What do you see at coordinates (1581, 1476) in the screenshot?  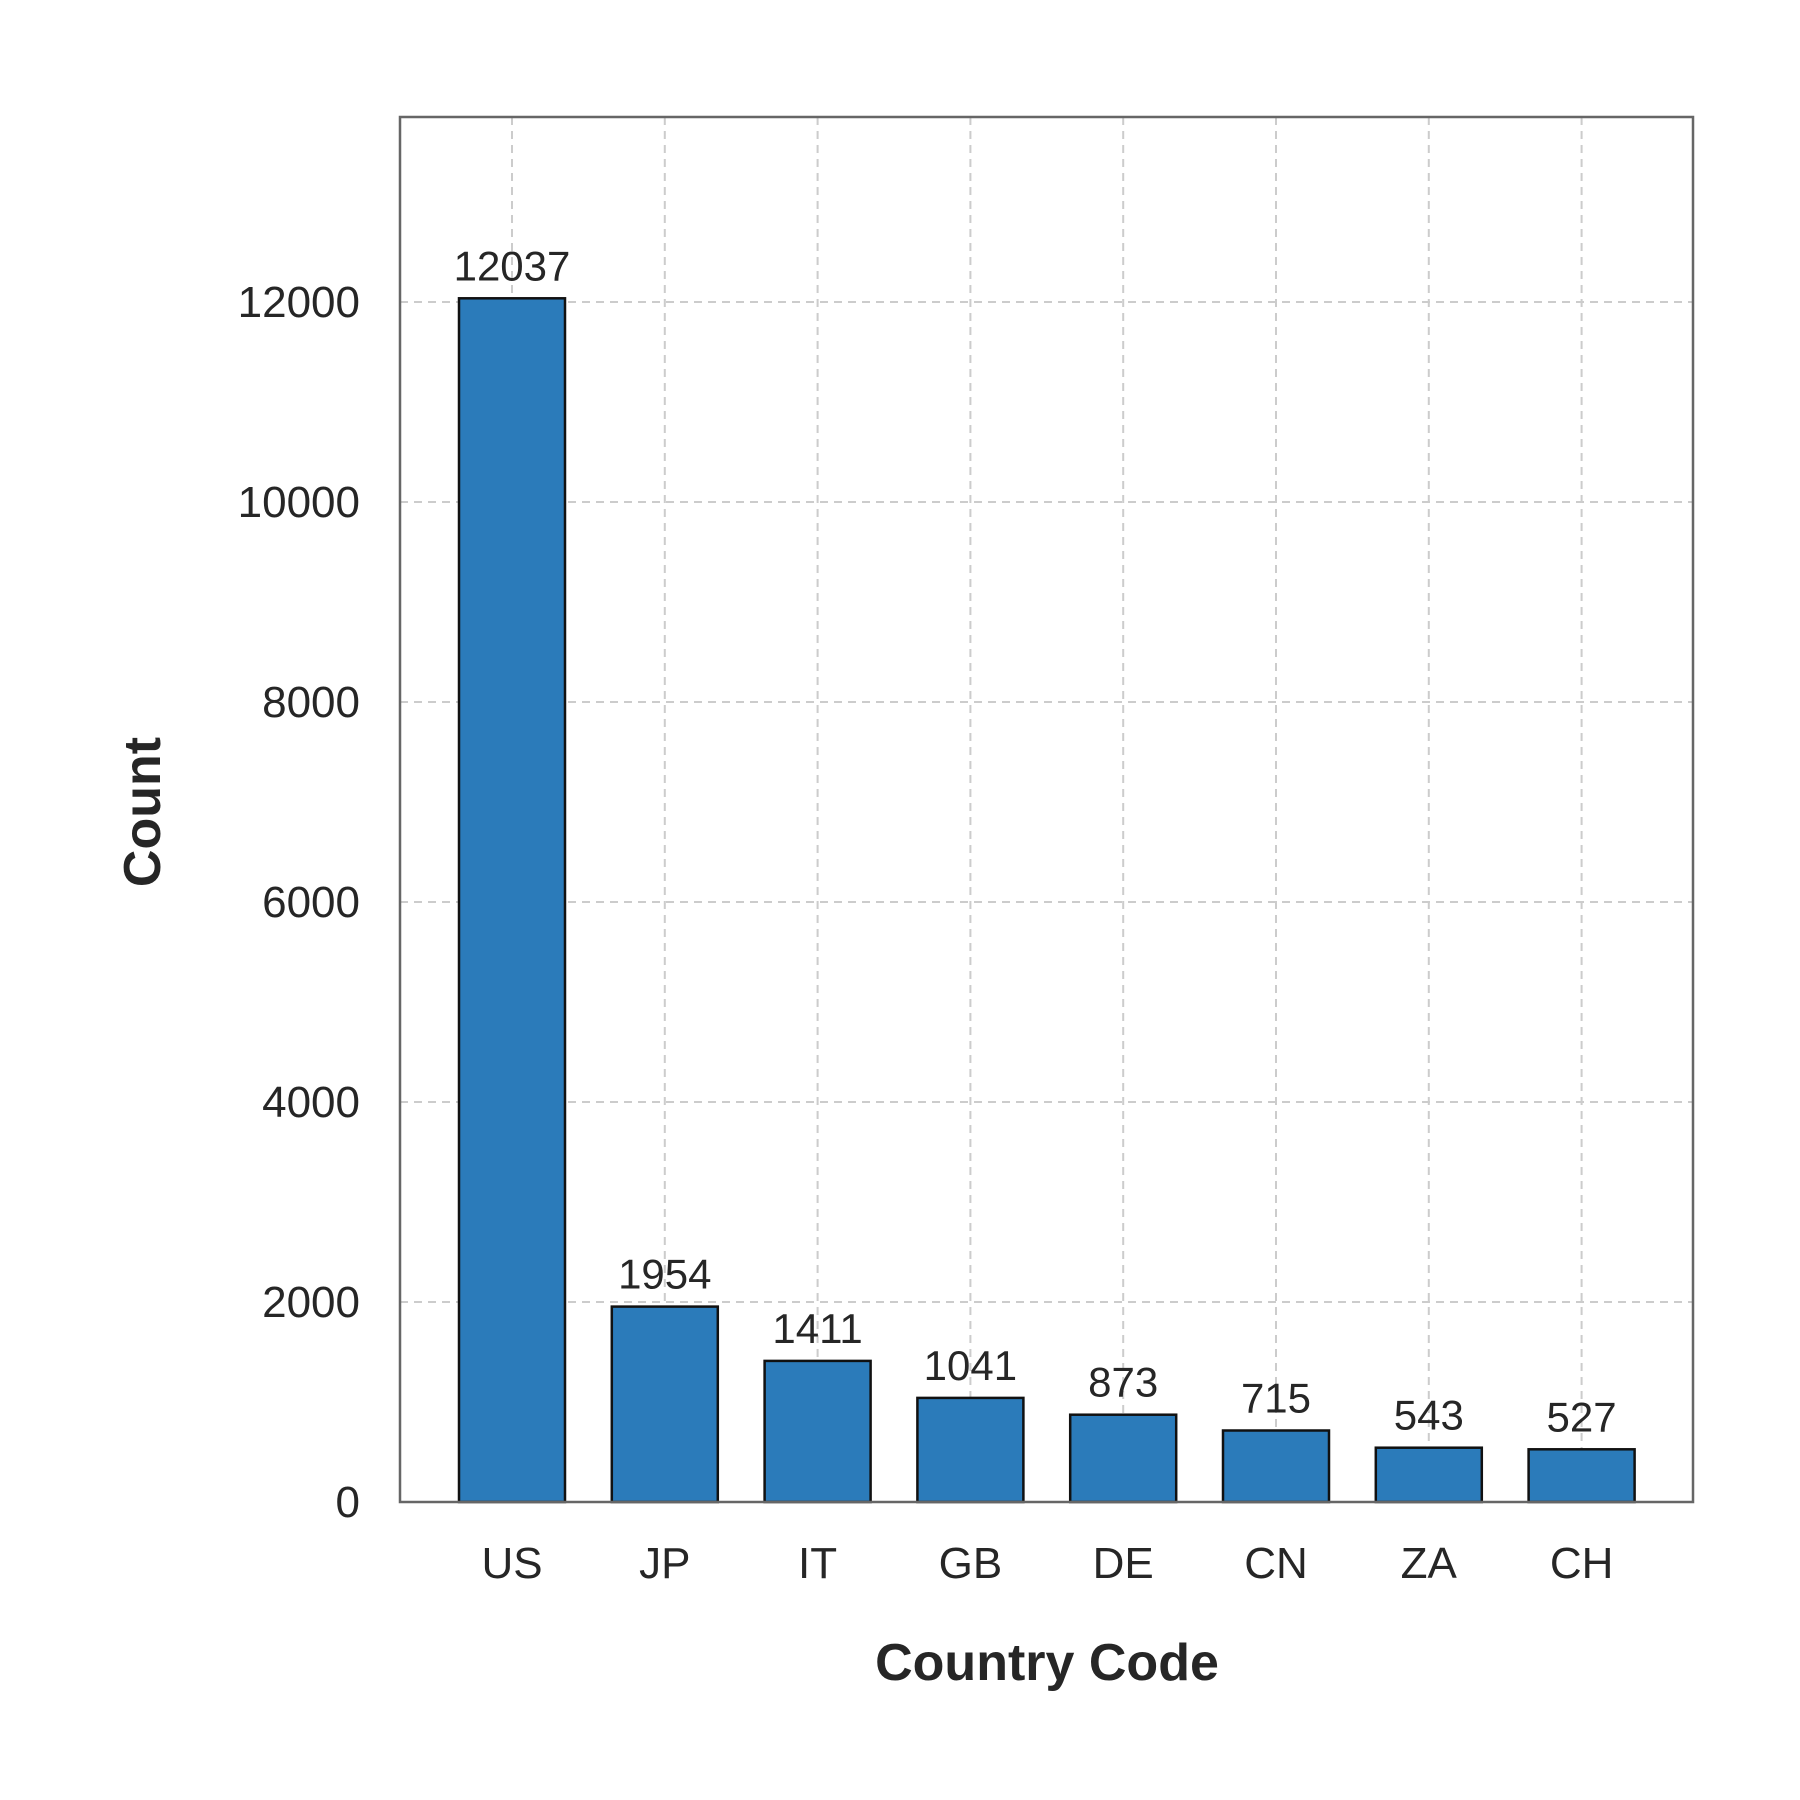 I see `bar-ch` at bounding box center [1581, 1476].